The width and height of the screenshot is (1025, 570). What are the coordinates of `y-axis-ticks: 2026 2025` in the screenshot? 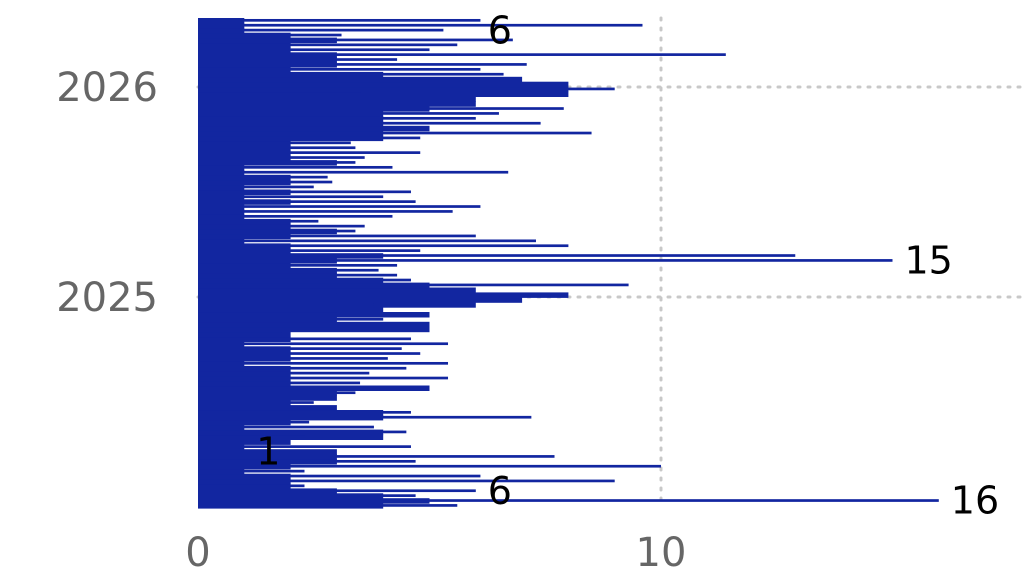 It's located at (107, 193).